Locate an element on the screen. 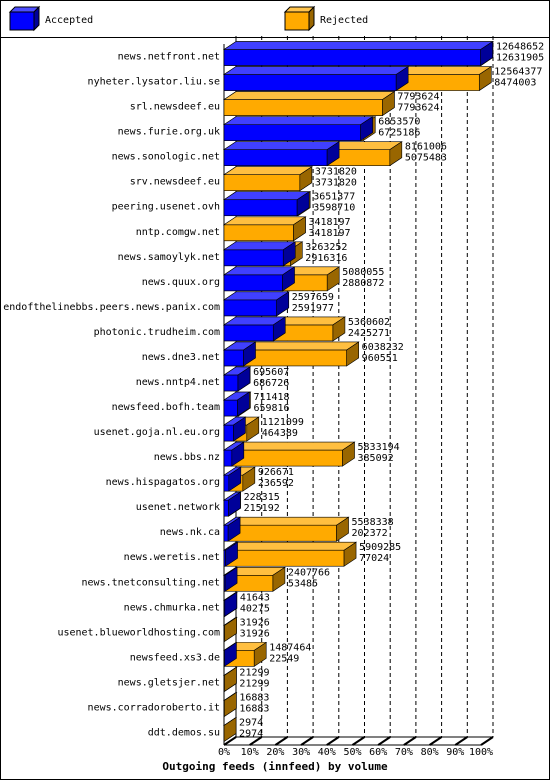 This screenshot has height=780, width=550. value-label: 2425271 is located at coordinates (369, 333).